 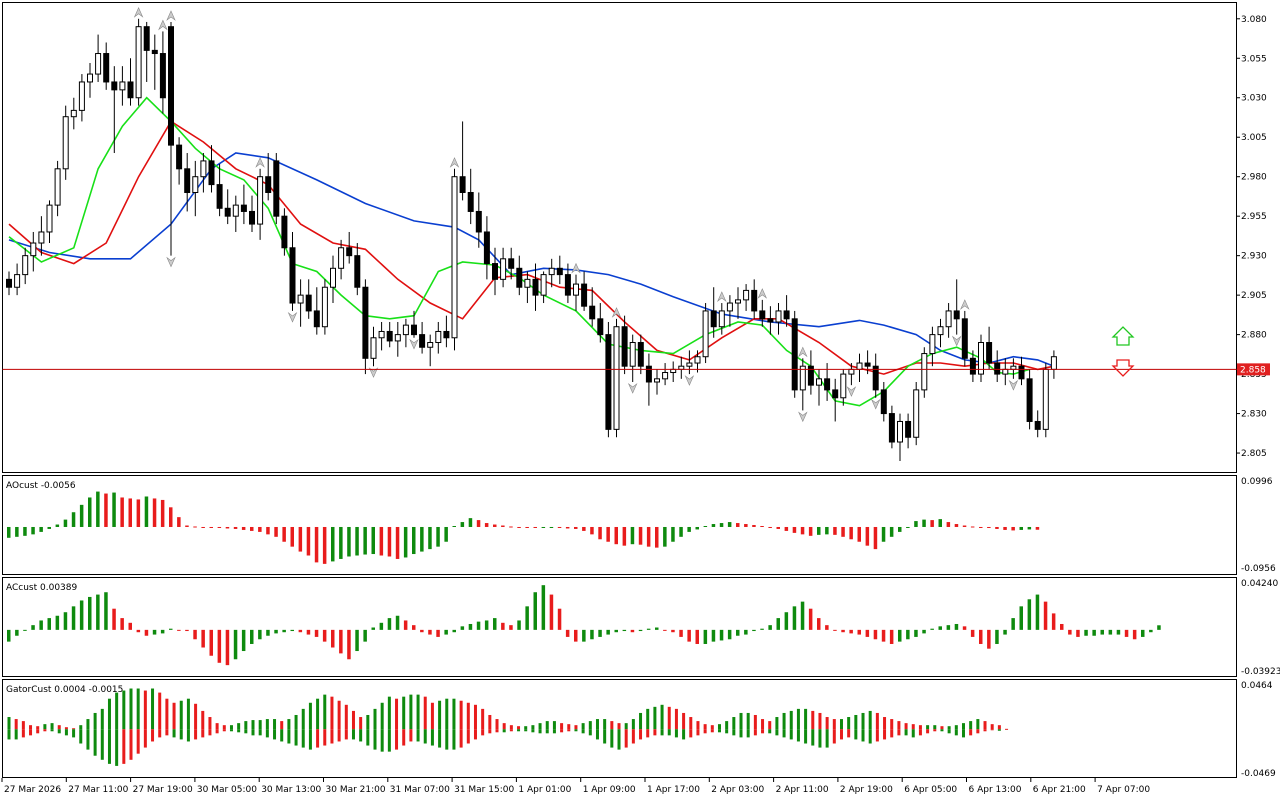 I want to click on ac-indicator-panel: ACcust 0.00389 0.04240 -0.03923, so click(x=641, y=627).